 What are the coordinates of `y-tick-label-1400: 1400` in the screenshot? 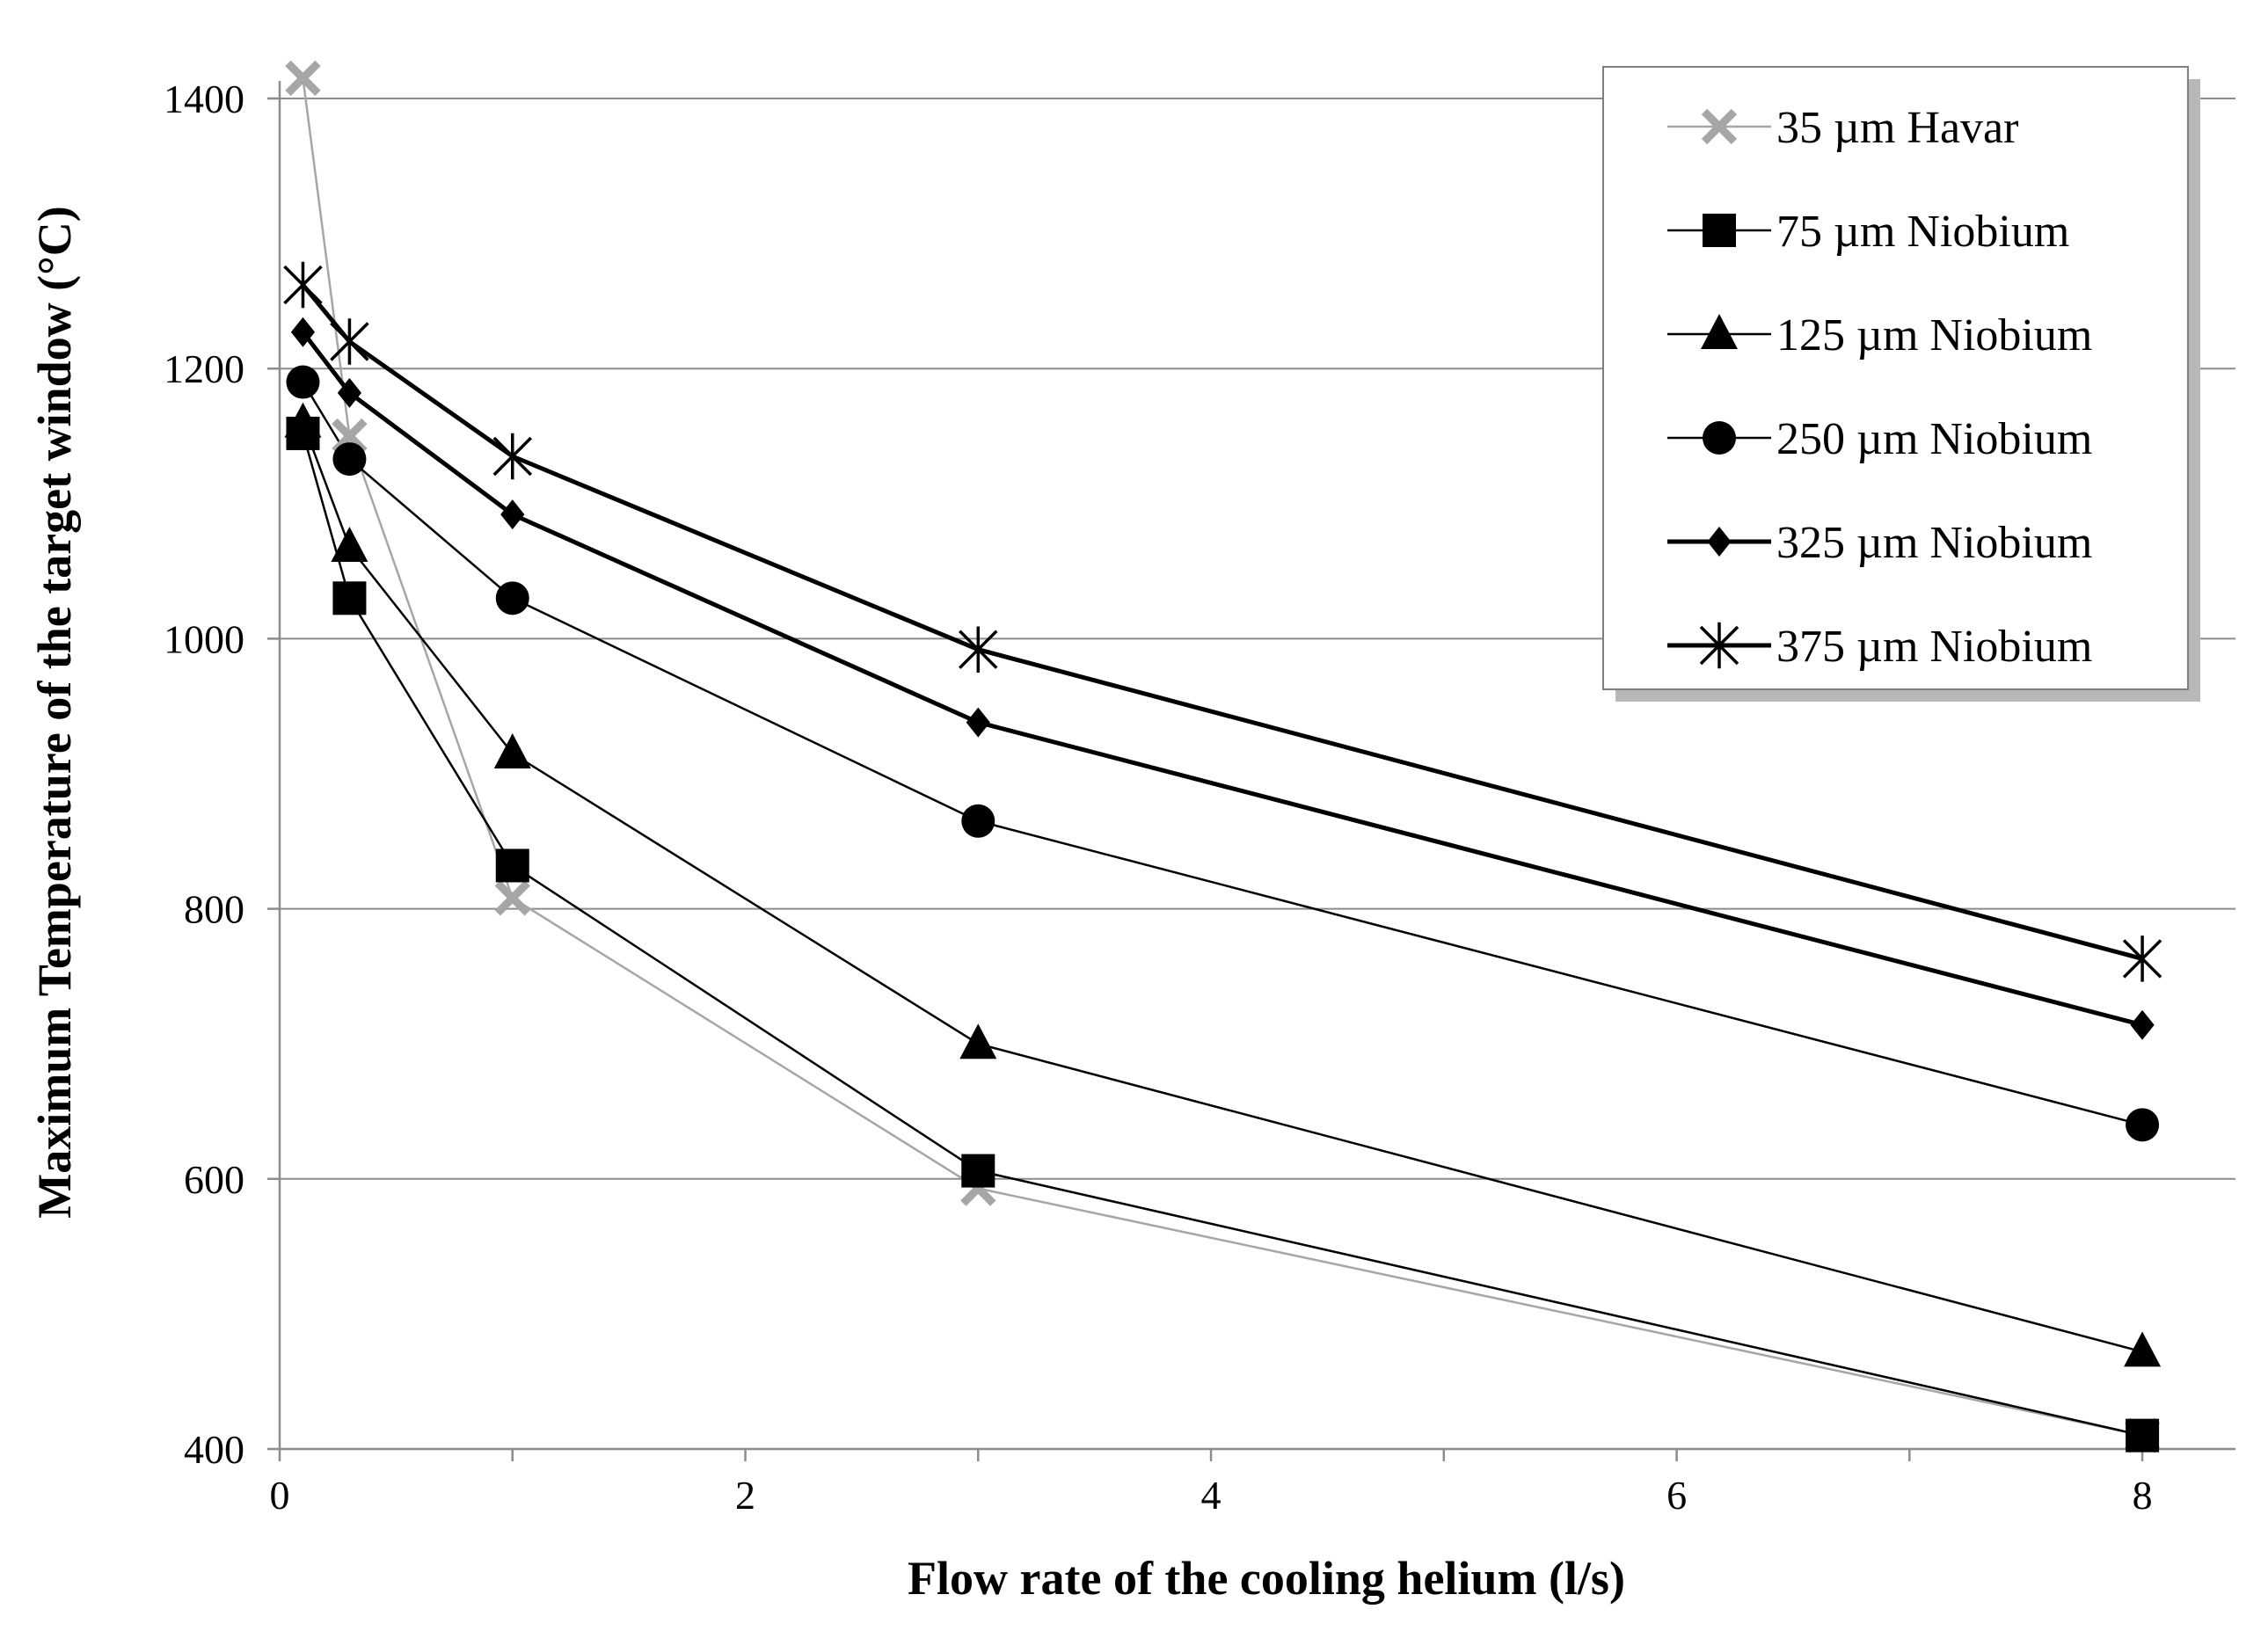 It's located at (204, 99).